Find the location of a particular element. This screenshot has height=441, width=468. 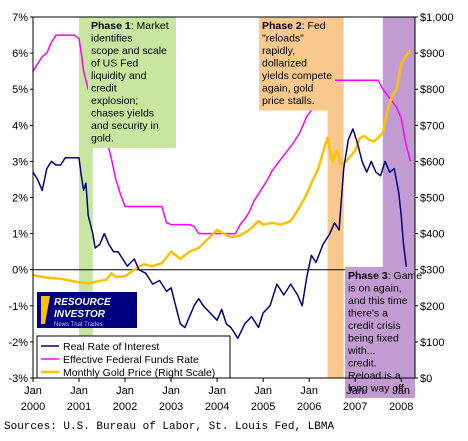

legend-label-3: Monthly Gold Price (Right Scale) is located at coordinates (139, 373).